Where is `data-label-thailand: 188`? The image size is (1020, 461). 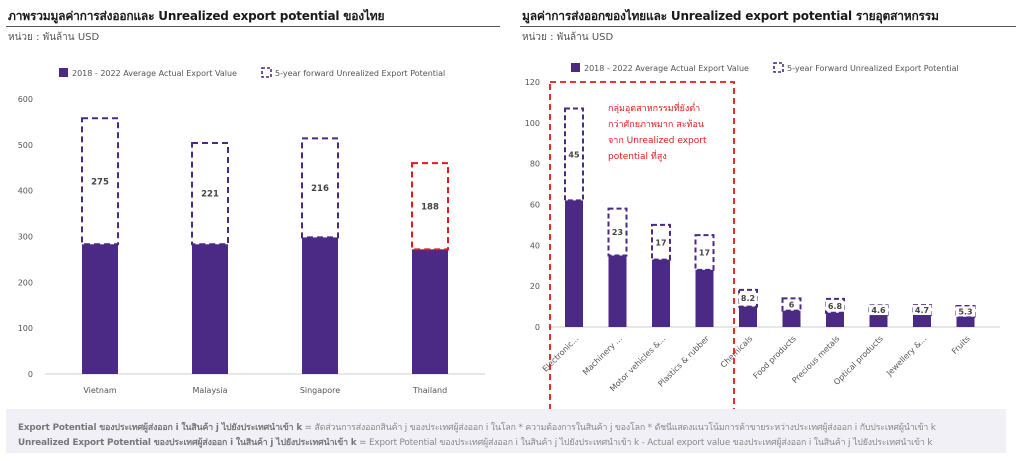 data-label-thailand: 188 is located at coordinates (430, 207).